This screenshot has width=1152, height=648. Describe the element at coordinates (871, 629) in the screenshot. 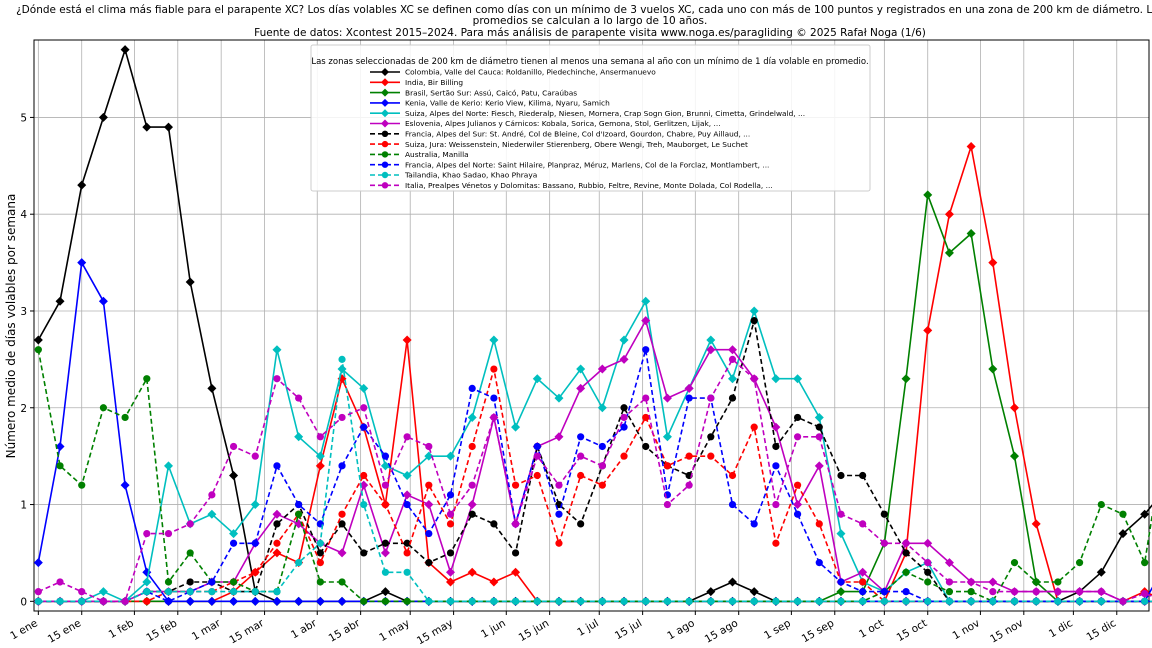

I see `x-tick-label: 1 oct` at that location.